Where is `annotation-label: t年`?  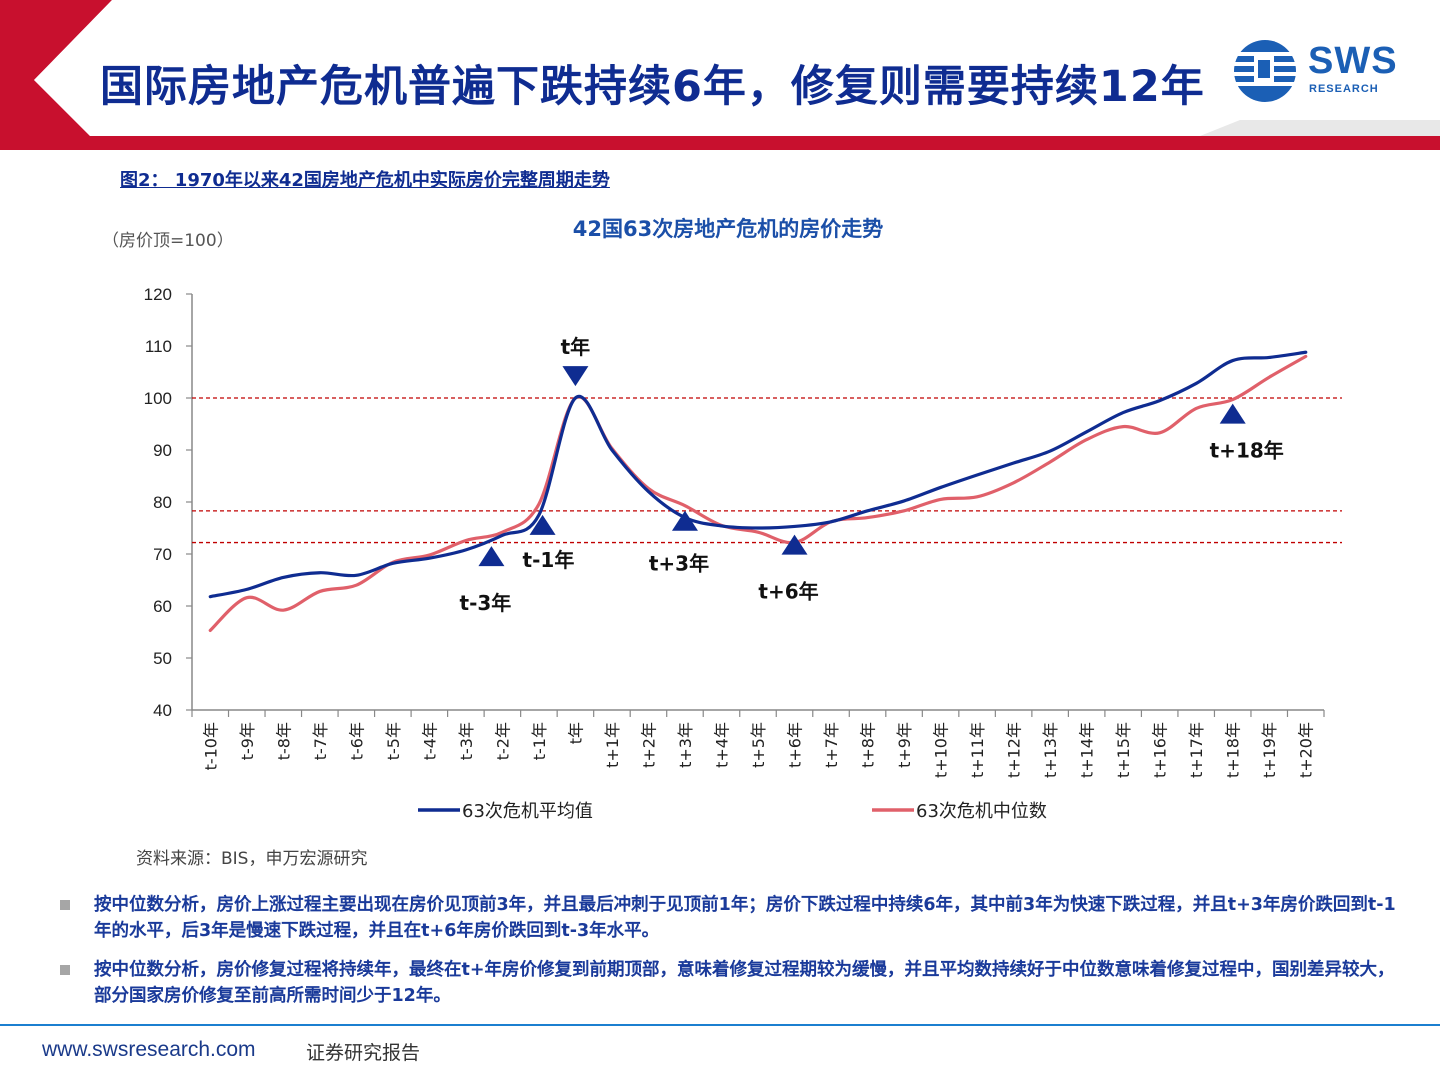 annotation-label: t年 is located at coordinates (576, 347).